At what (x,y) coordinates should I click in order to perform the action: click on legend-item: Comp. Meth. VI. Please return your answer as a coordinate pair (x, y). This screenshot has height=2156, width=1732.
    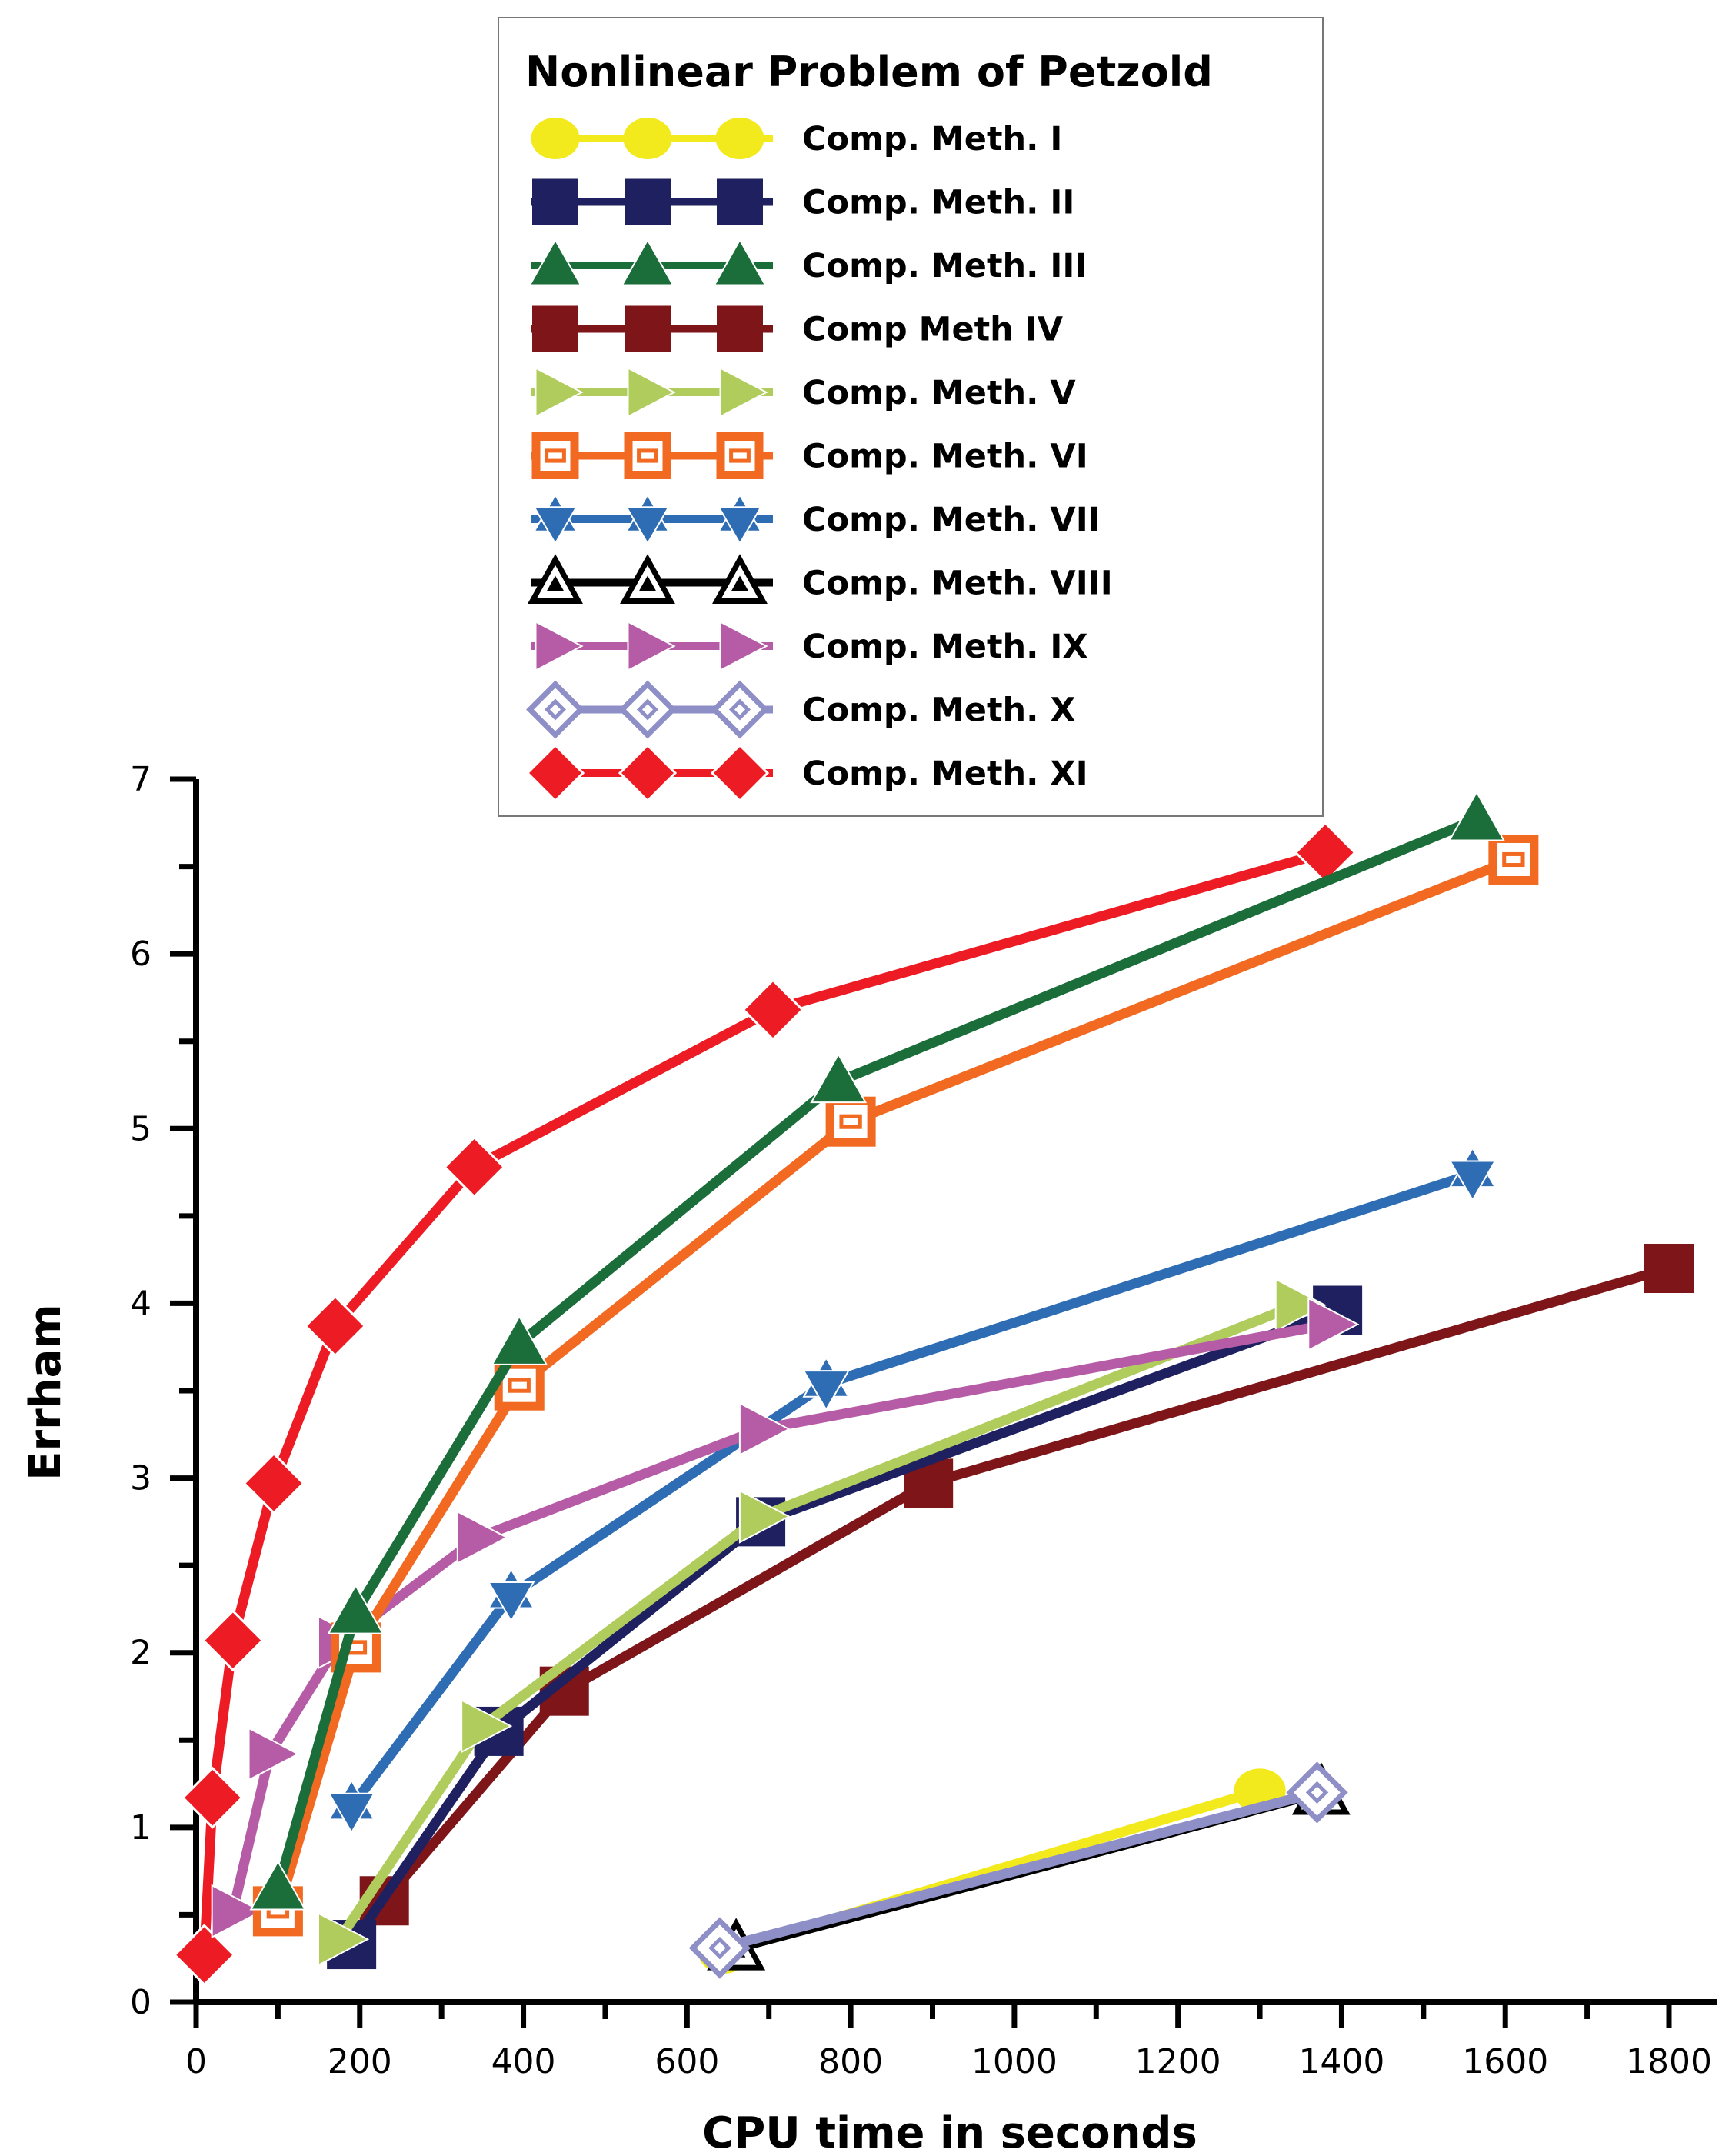
    Looking at the image, I should click on (809, 455).